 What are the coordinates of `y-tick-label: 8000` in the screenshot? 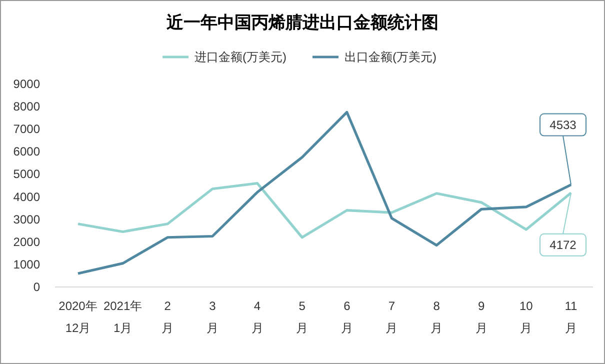 It's located at (26, 107).